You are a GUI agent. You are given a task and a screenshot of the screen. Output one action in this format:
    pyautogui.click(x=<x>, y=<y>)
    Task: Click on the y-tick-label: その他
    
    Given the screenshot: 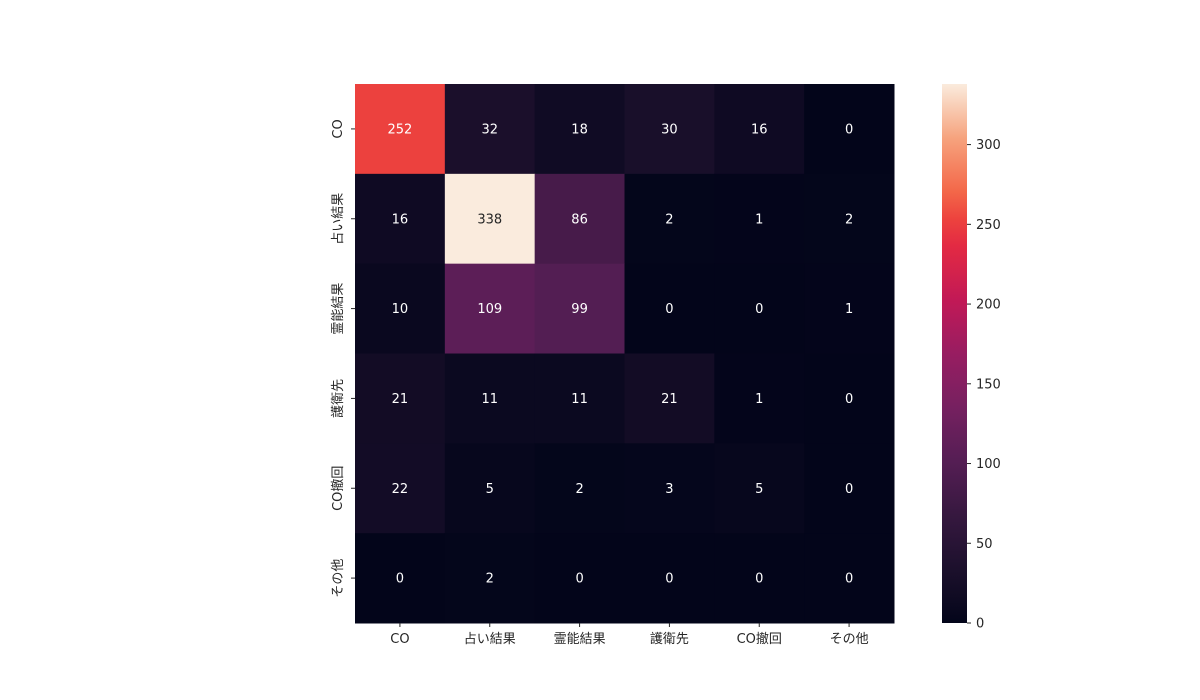 What is the action you would take?
    pyautogui.click(x=338, y=578)
    